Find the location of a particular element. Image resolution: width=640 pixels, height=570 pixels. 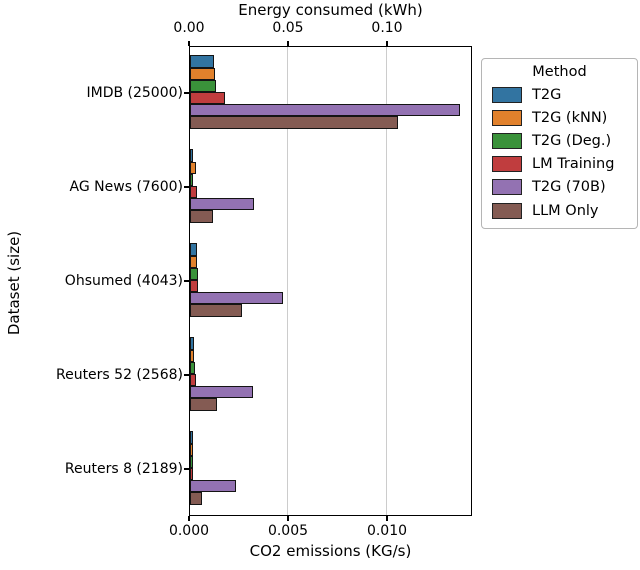

top-axis-label: Energy consumed (kWh) is located at coordinates (330, 10).